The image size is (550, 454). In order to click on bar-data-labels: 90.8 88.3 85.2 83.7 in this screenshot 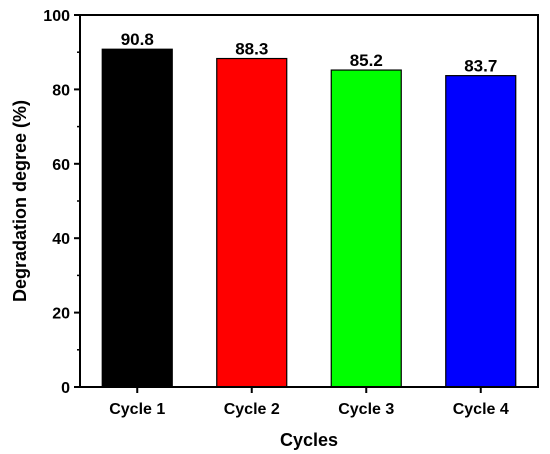, I will do `click(309, 52)`.